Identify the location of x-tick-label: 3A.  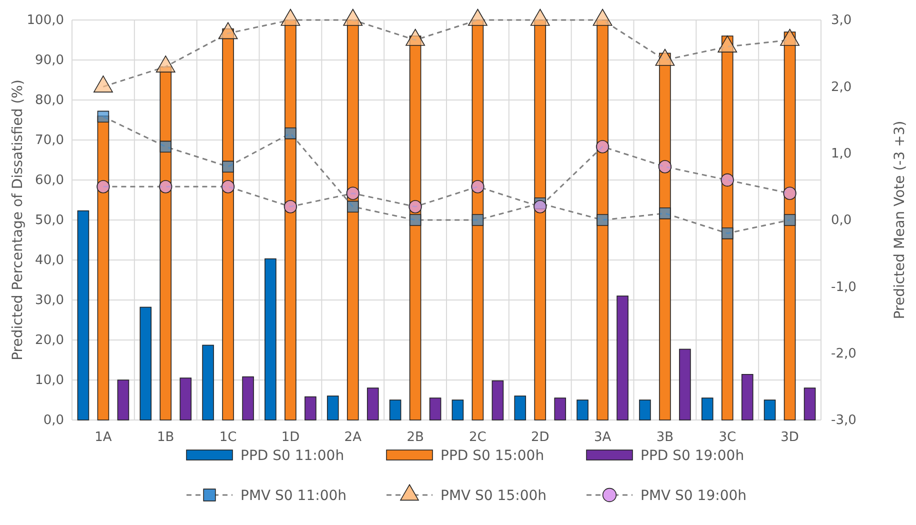
(603, 438).